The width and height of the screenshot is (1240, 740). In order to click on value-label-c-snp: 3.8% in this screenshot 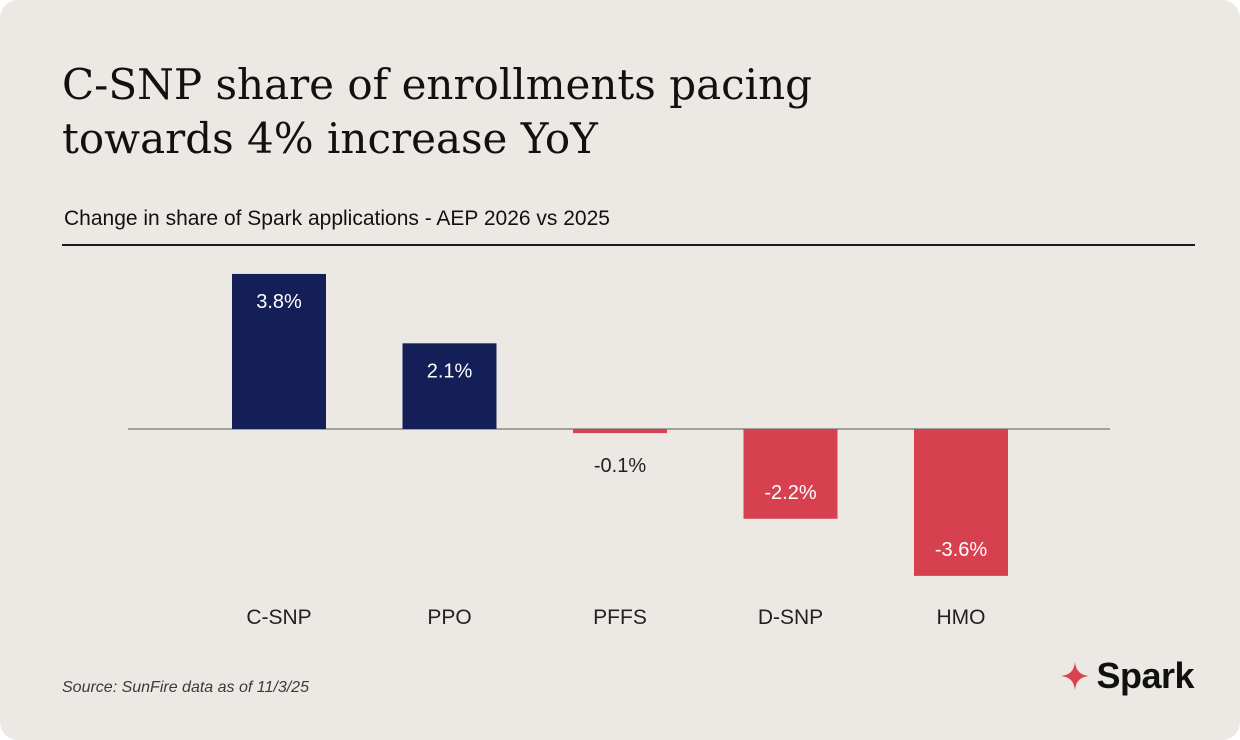, I will do `click(279, 302)`.